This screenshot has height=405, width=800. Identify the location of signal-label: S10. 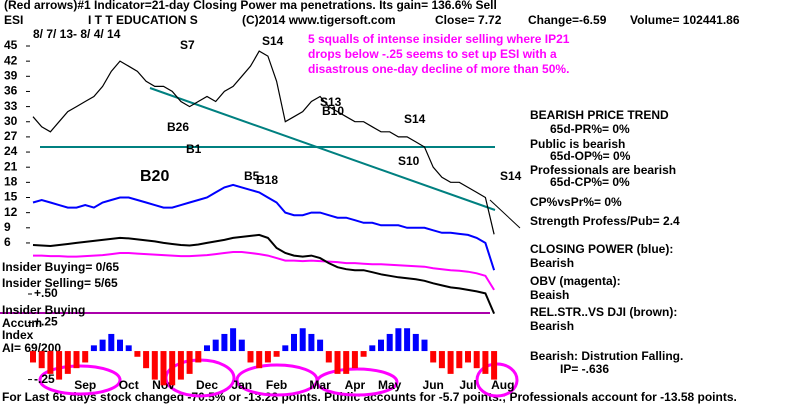
(409, 161).